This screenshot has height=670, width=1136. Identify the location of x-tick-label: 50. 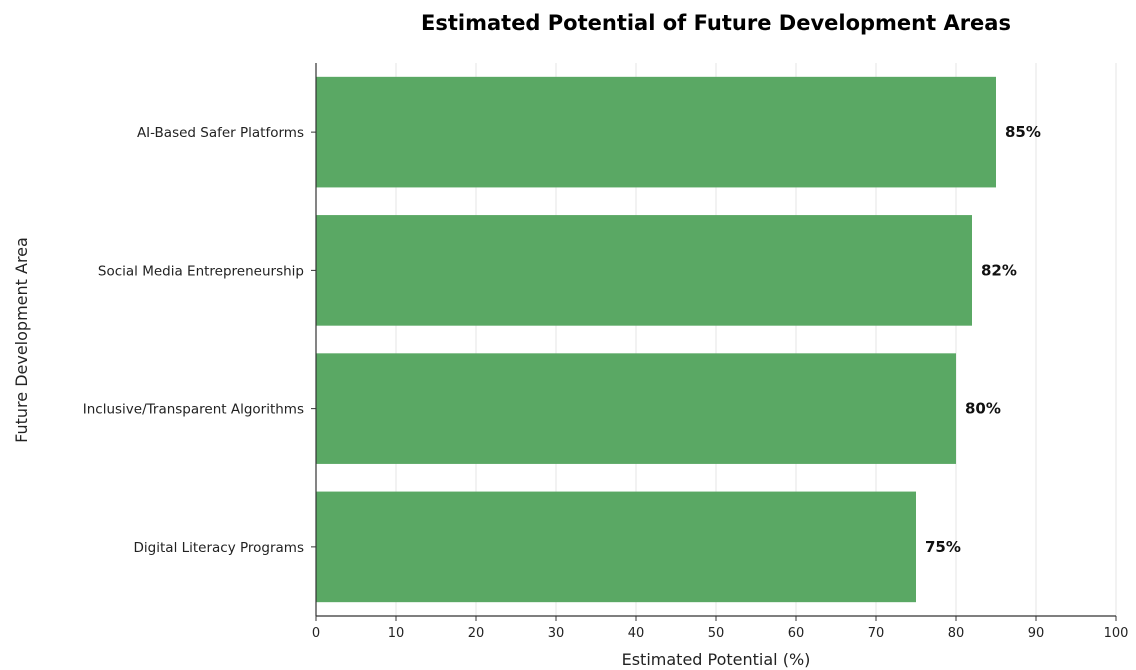
(716, 633).